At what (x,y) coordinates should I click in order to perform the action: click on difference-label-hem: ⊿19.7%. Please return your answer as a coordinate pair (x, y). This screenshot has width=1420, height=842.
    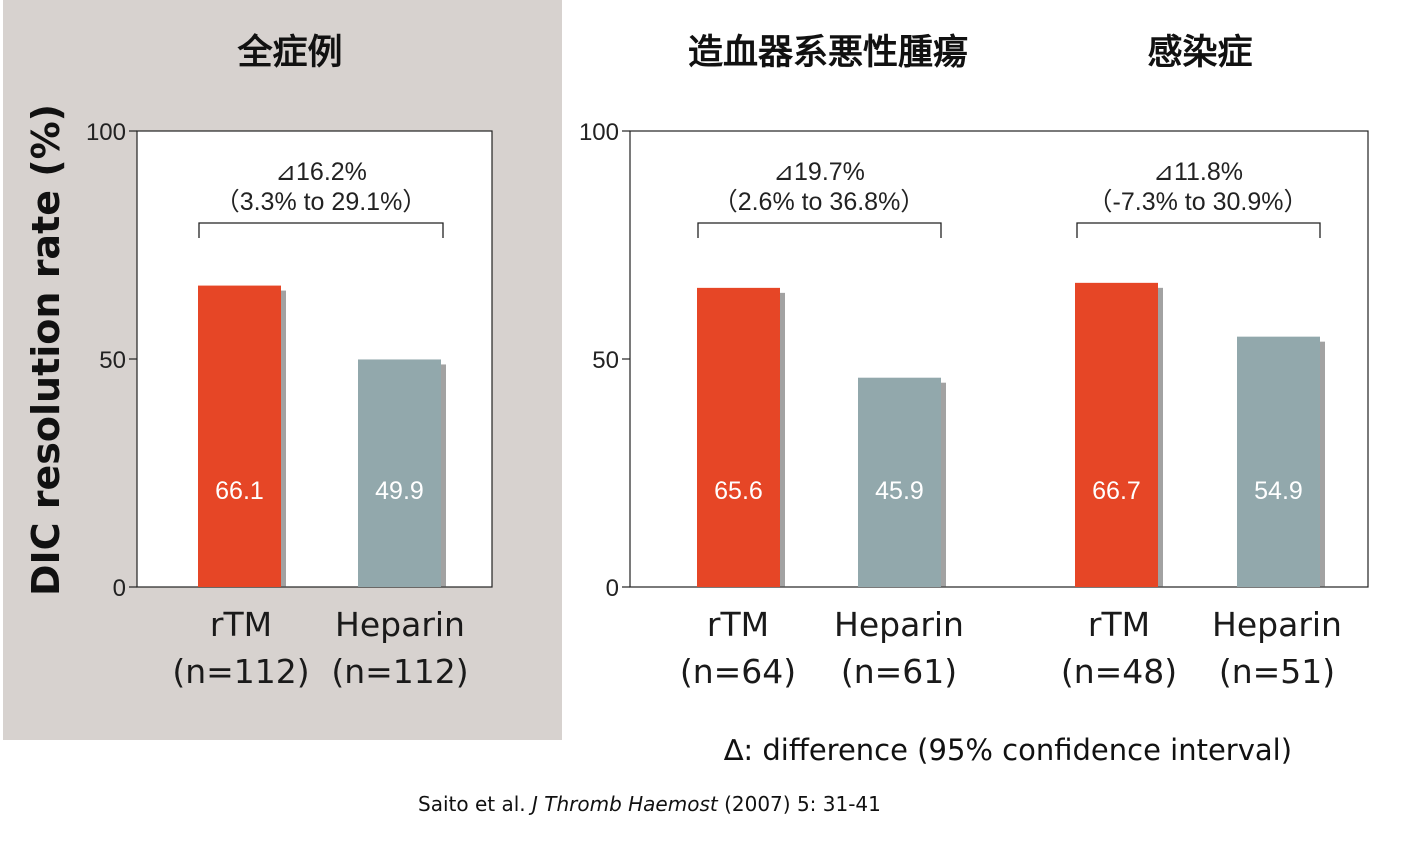
    Looking at the image, I should click on (819, 172).